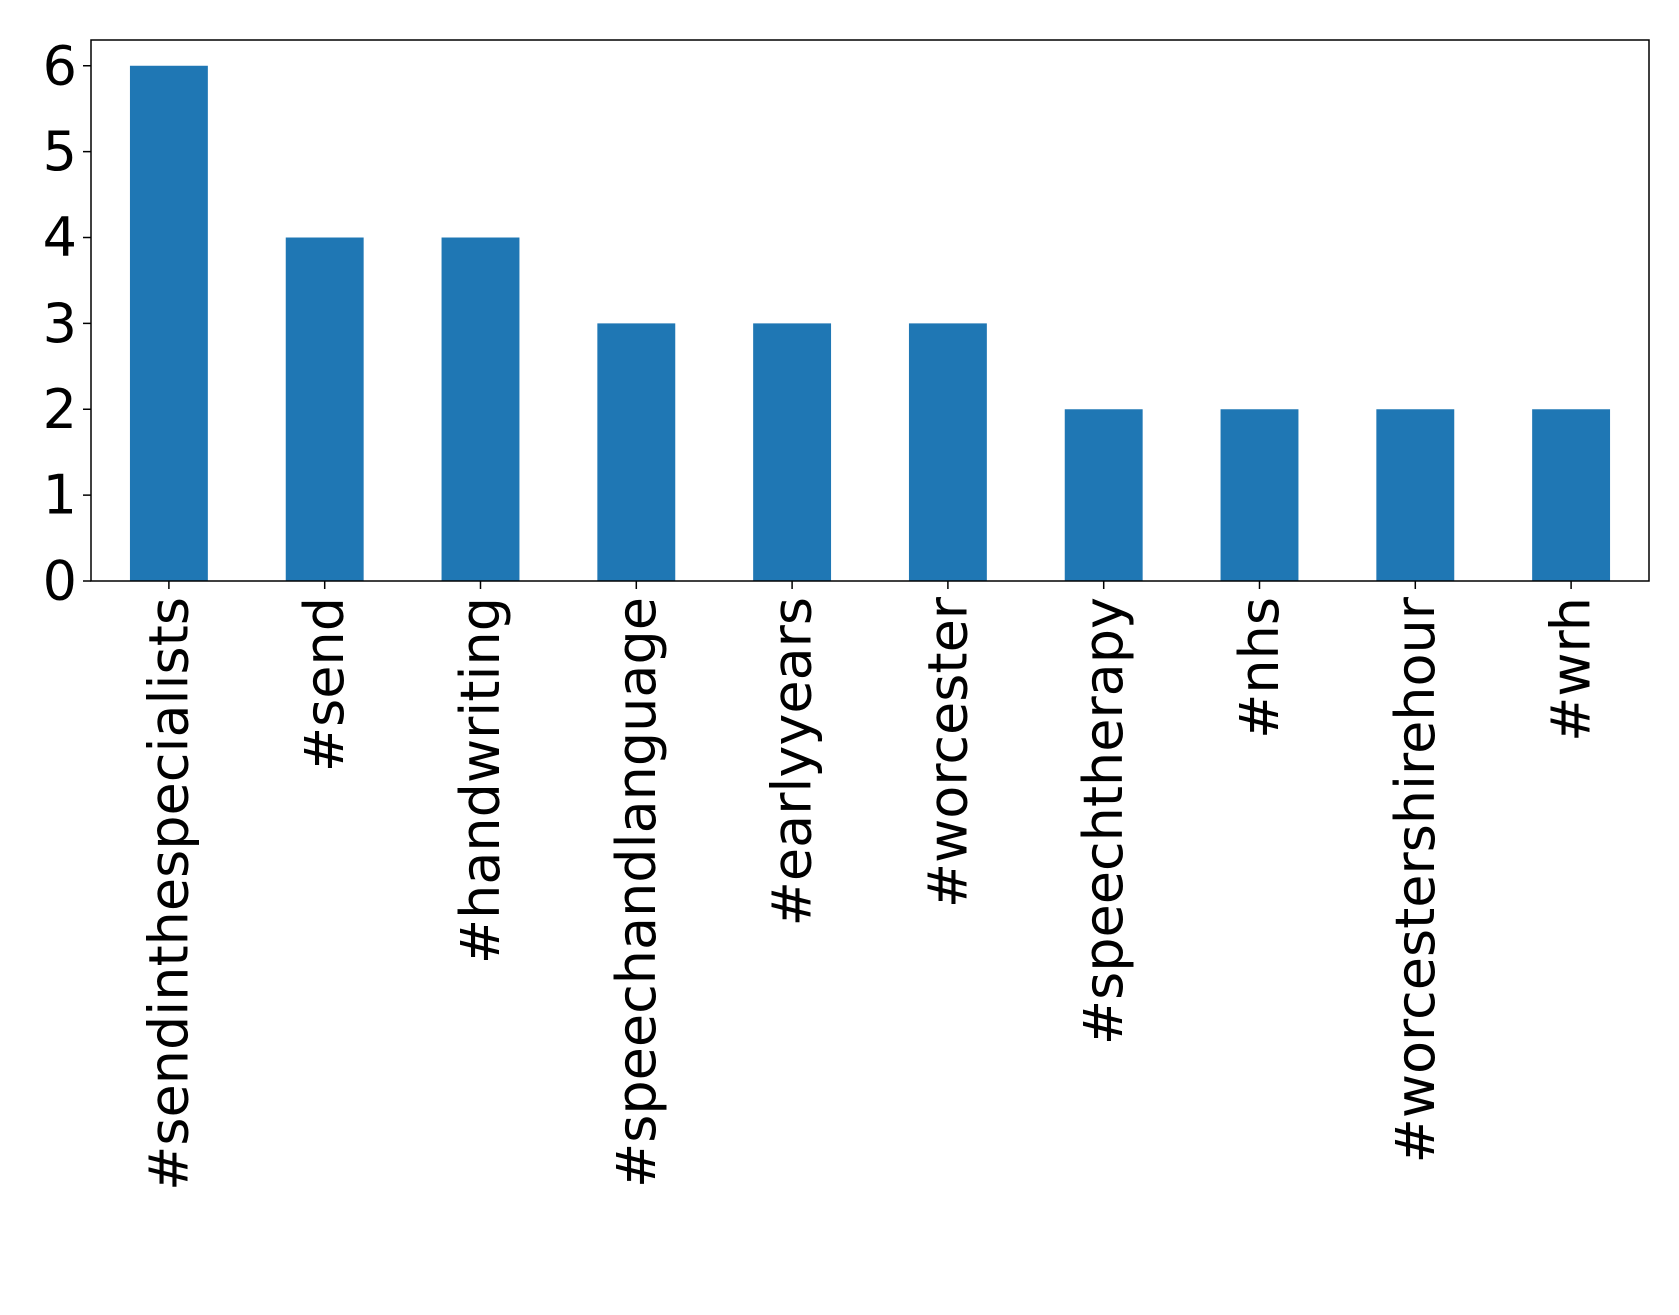 The height and width of the screenshot is (1315, 1679). Describe the element at coordinates (168, 894) in the screenshot. I see `x-tick-label: #sendinthespecialists` at that location.